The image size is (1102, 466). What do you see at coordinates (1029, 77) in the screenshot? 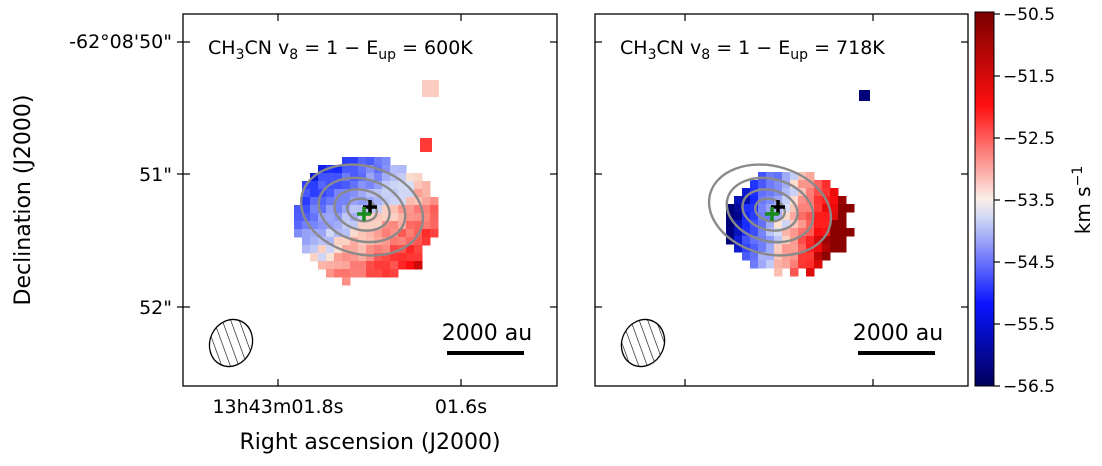
I see `colorbar-tick-label: −51.5` at bounding box center [1029, 77].